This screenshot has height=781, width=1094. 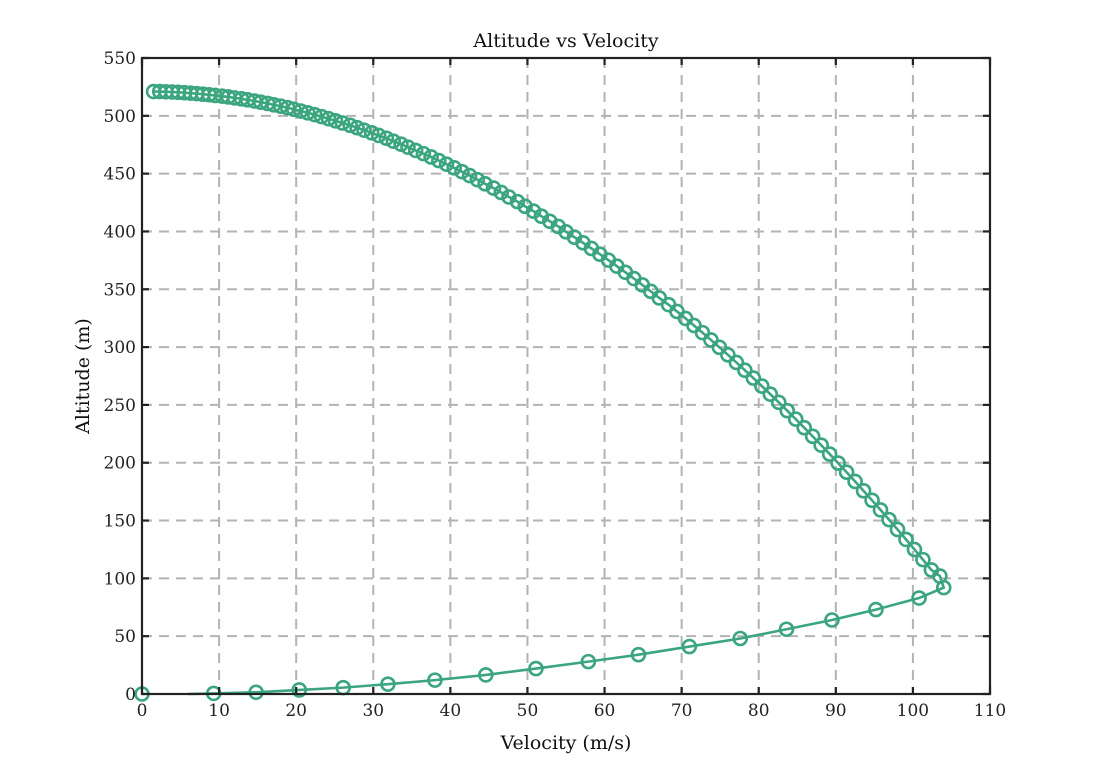 What do you see at coordinates (219, 711) in the screenshot?
I see `x-tick-label: 10` at bounding box center [219, 711].